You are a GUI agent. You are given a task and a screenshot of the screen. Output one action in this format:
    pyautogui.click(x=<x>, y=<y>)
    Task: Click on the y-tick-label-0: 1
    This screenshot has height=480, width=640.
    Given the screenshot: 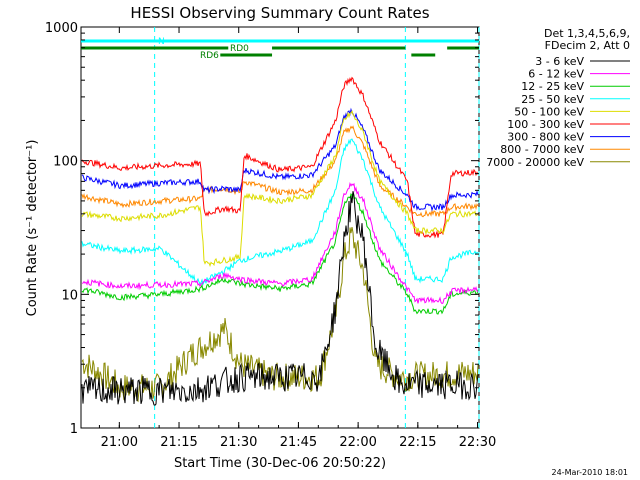 What is the action you would take?
    pyautogui.click(x=74, y=429)
    